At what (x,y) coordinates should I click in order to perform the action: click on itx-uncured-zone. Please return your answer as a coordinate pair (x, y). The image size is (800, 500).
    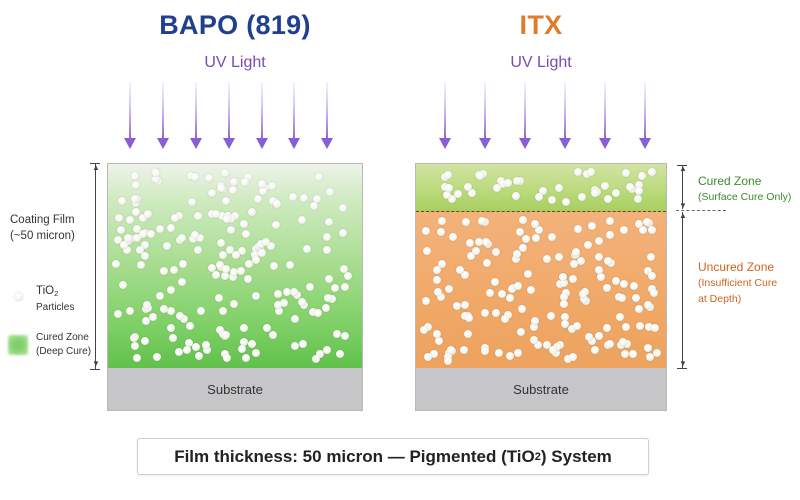
    Looking at the image, I should click on (541, 290).